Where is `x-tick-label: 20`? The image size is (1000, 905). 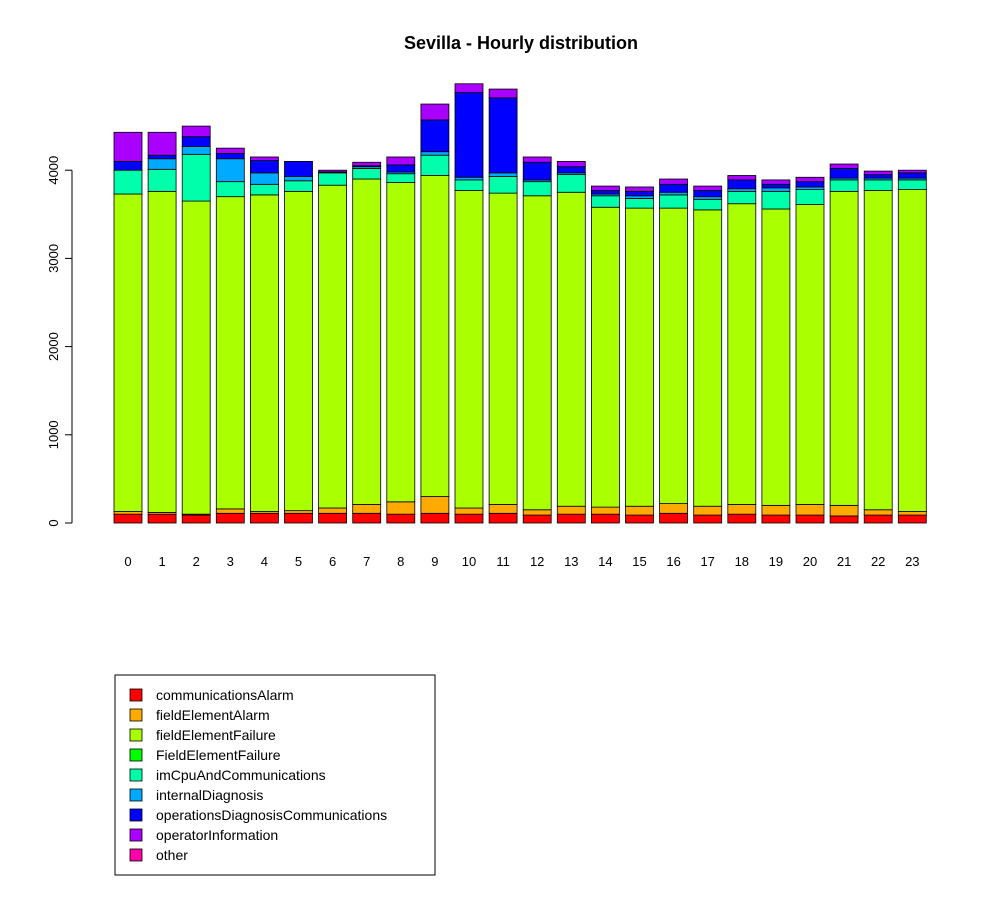
x-tick-label: 20 is located at coordinates (810, 561).